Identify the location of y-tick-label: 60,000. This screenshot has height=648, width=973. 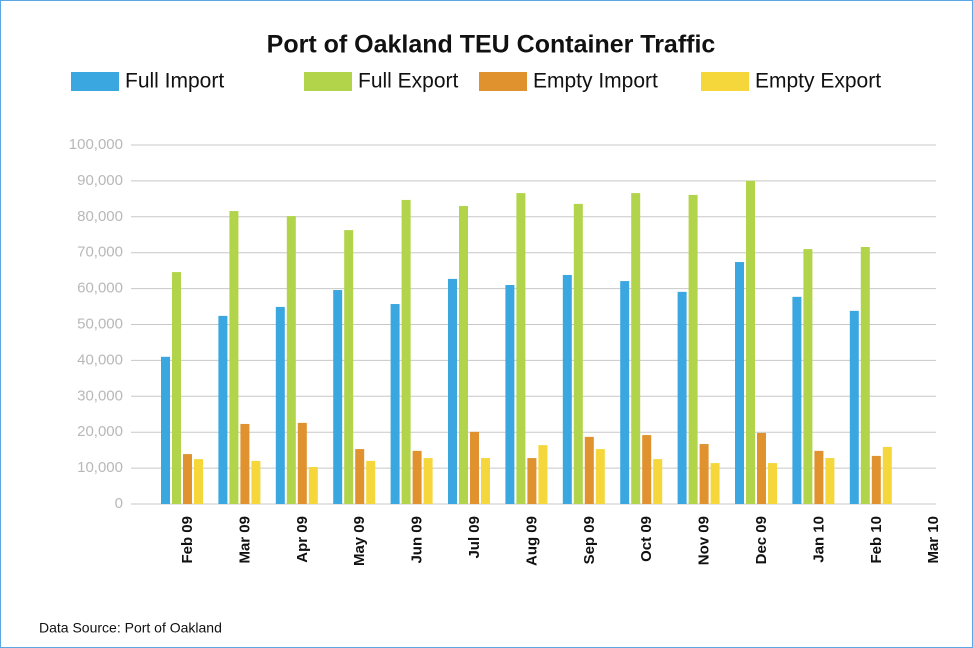
(100, 288).